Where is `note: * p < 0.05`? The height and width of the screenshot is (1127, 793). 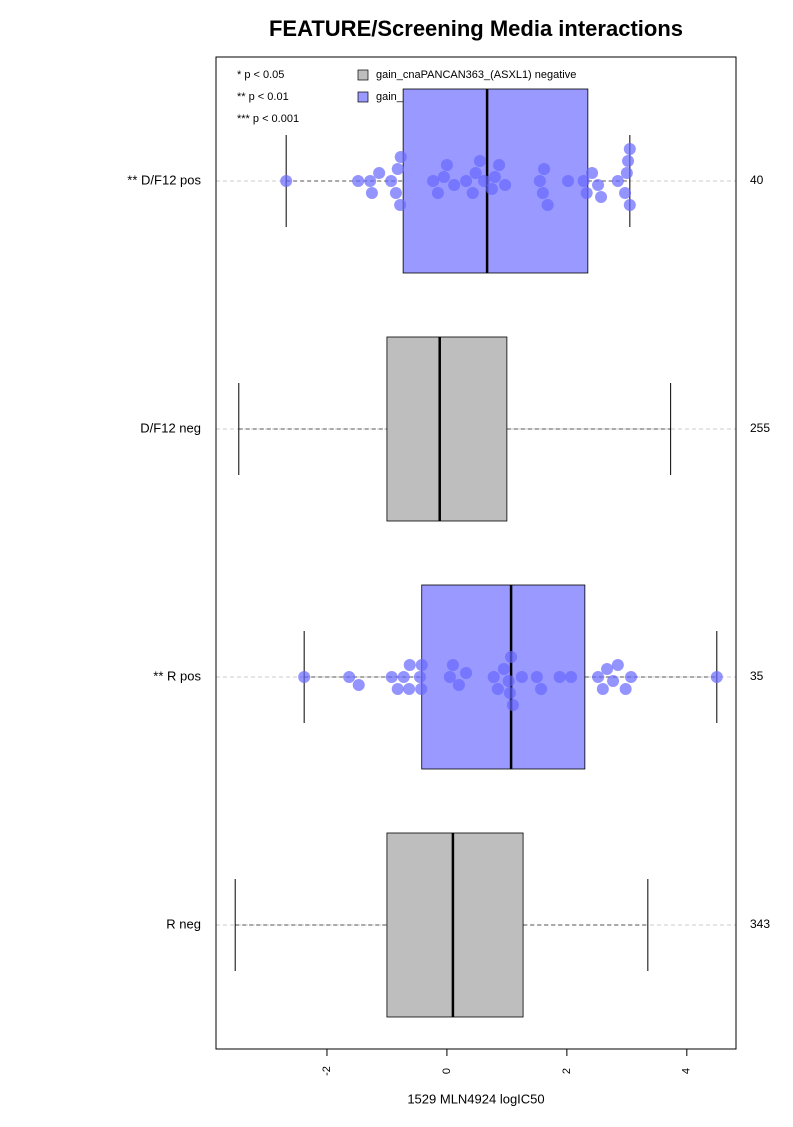 note: * p < 0.05 is located at coordinates (260, 75).